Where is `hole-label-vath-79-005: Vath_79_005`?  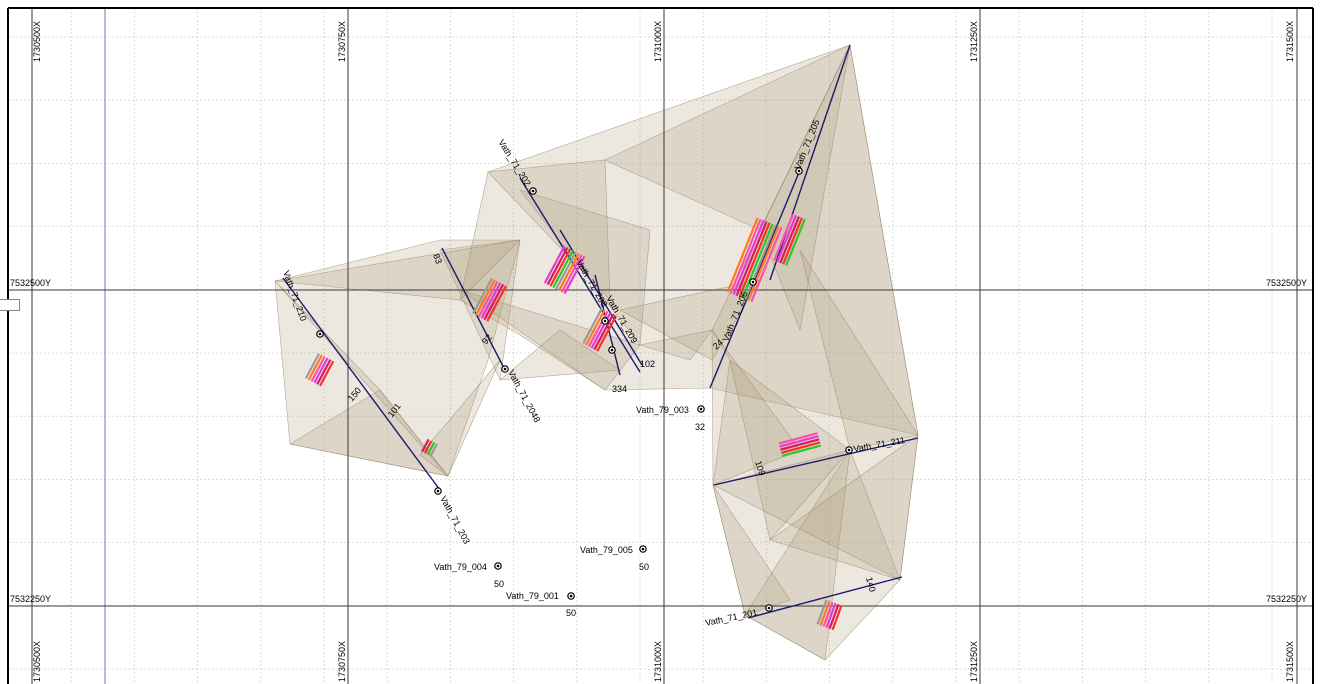 hole-label-vath-79-005: Vath_79_005 is located at coordinates (606, 550).